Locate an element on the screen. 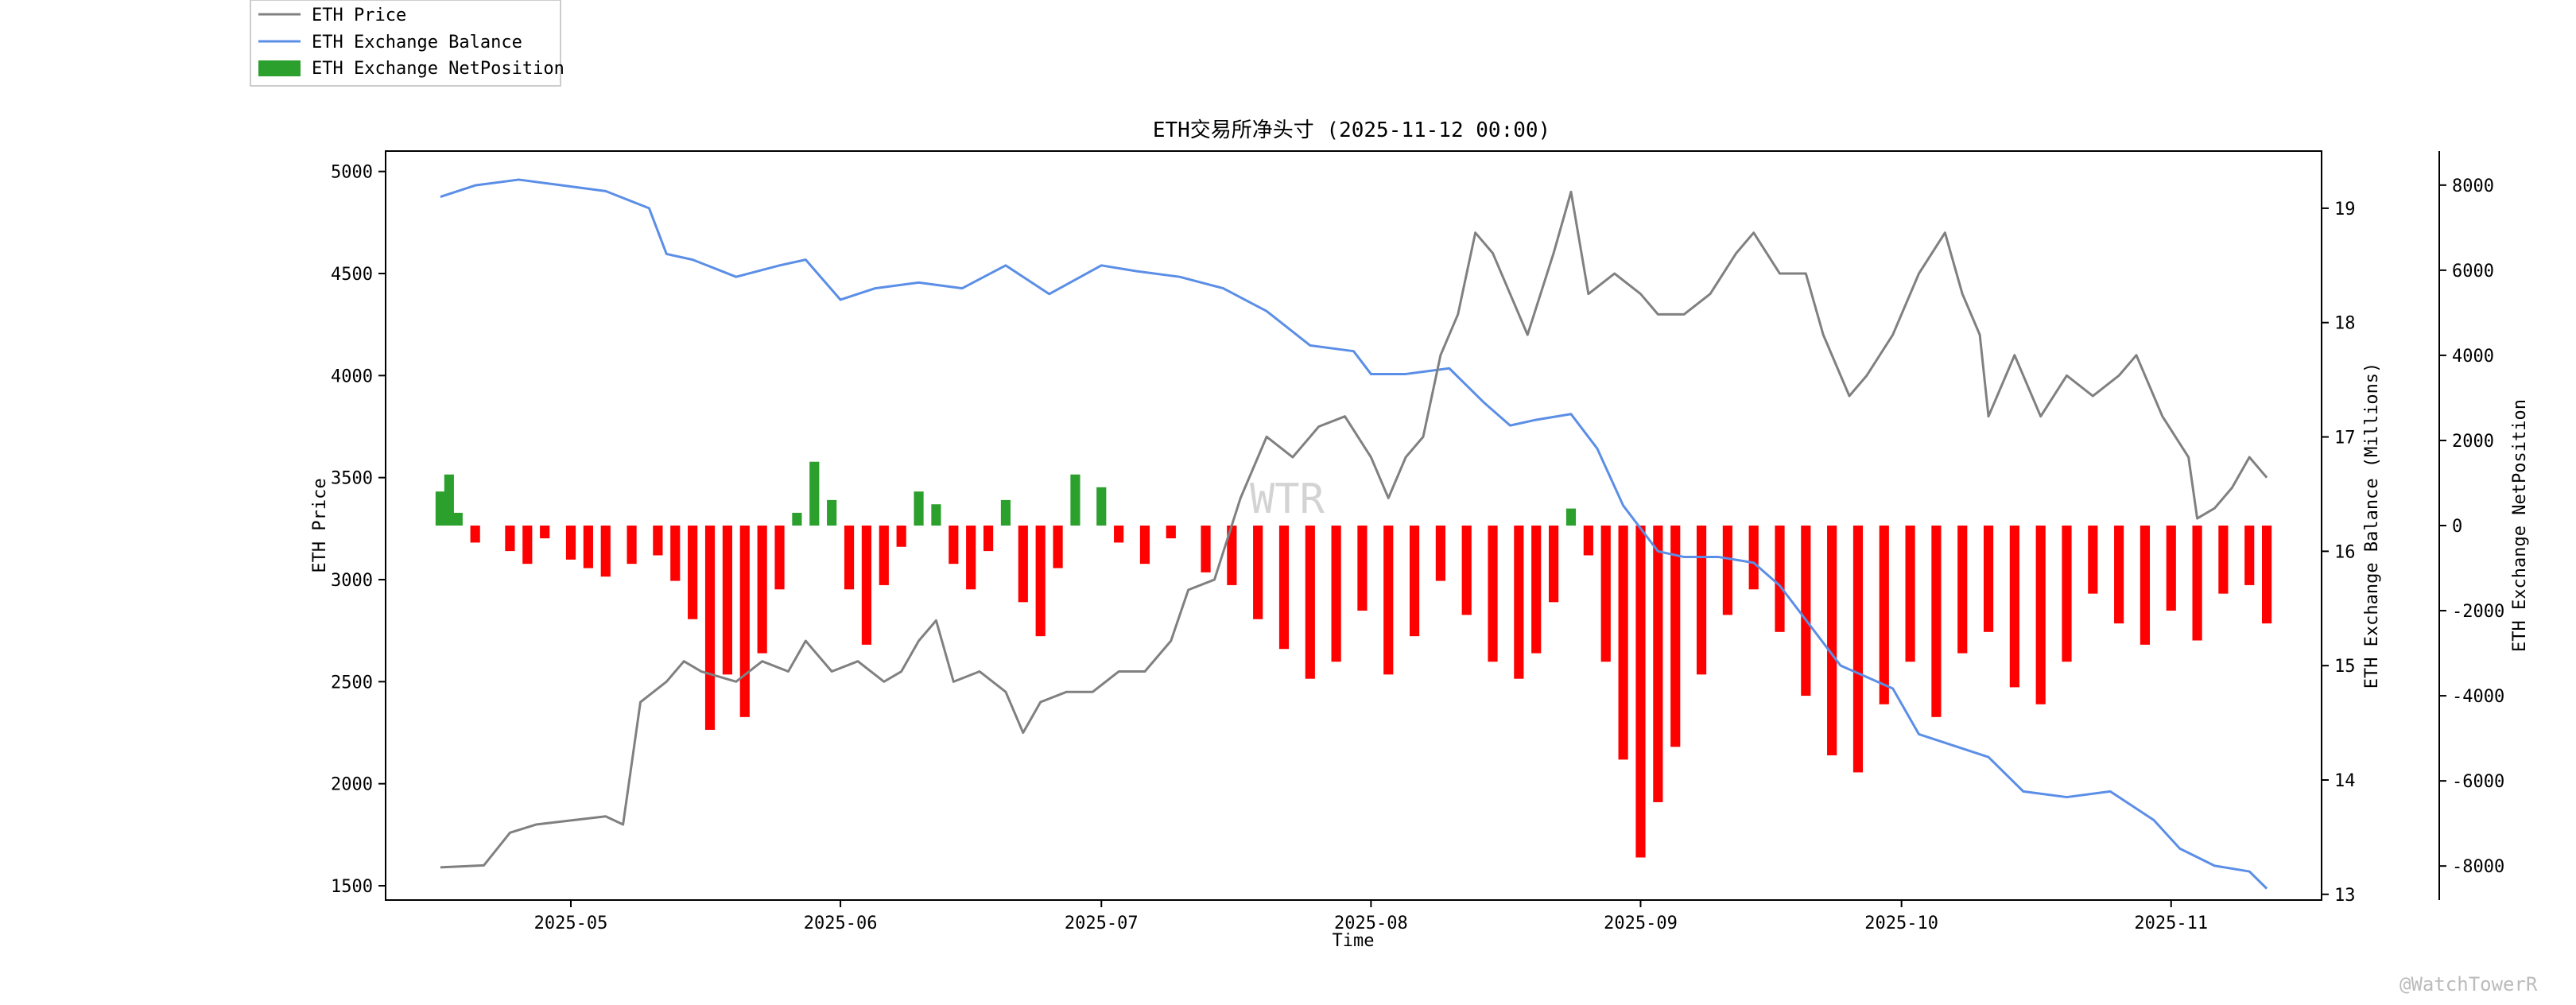 This screenshot has width=2576, height=1005. y-axis-right-netposition: 8000 6000 4000 2000 0 -2000 -4000 -6000 -8000 is located at coordinates (2472, 527).